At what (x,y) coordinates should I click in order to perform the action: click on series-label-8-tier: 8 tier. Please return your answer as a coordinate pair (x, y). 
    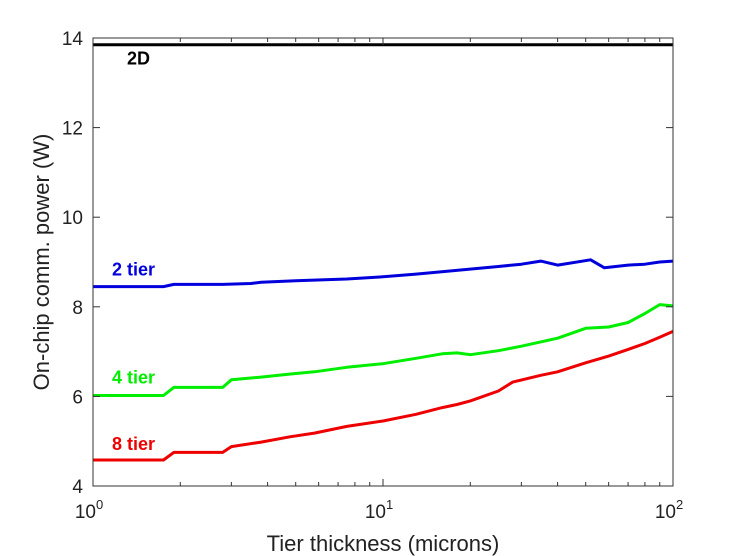
    Looking at the image, I should click on (133, 444).